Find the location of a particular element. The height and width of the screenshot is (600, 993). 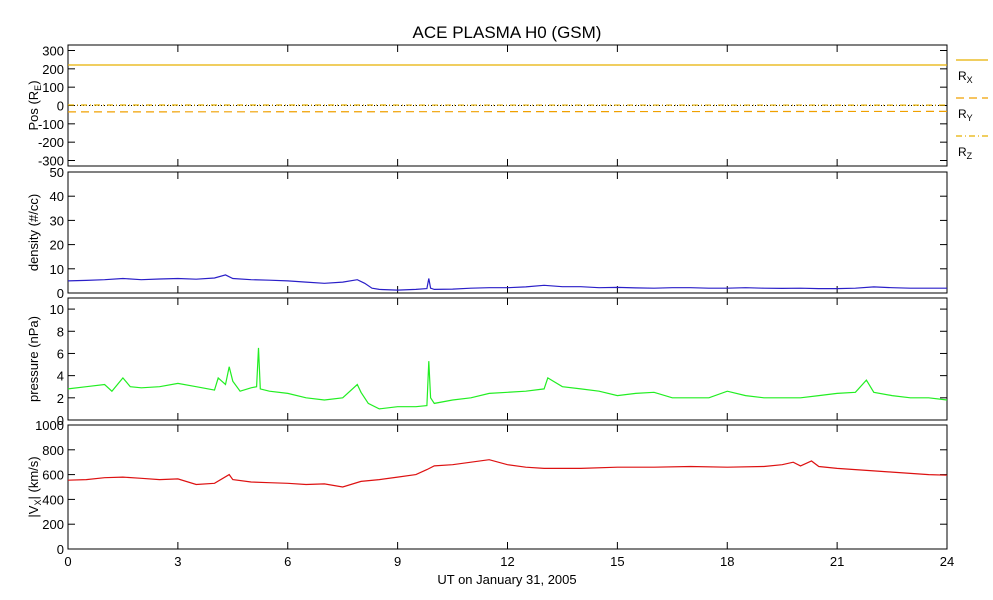

velocity-y-tick-label: 200 is located at coordinates (53, 524).